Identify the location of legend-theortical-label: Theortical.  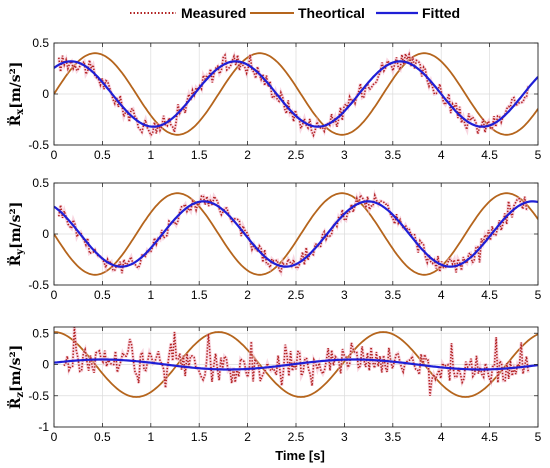
(331, 13).